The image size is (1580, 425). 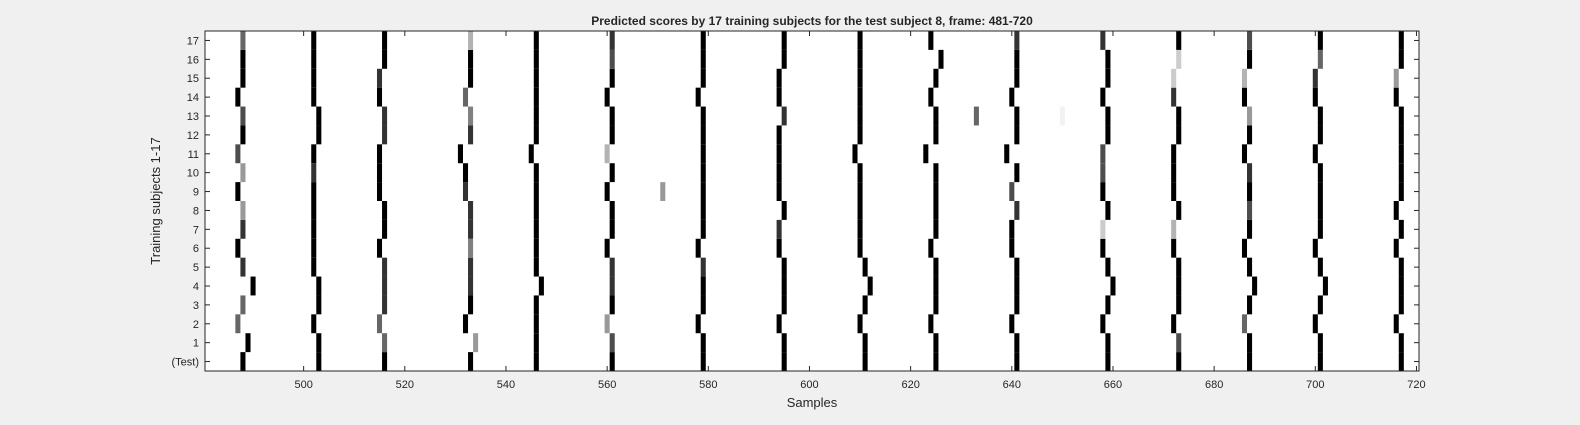 What do you see at coordinates (607, 385) in the screenshot?
I see `x-tick-label: 560` at bounding box center [607, 385].